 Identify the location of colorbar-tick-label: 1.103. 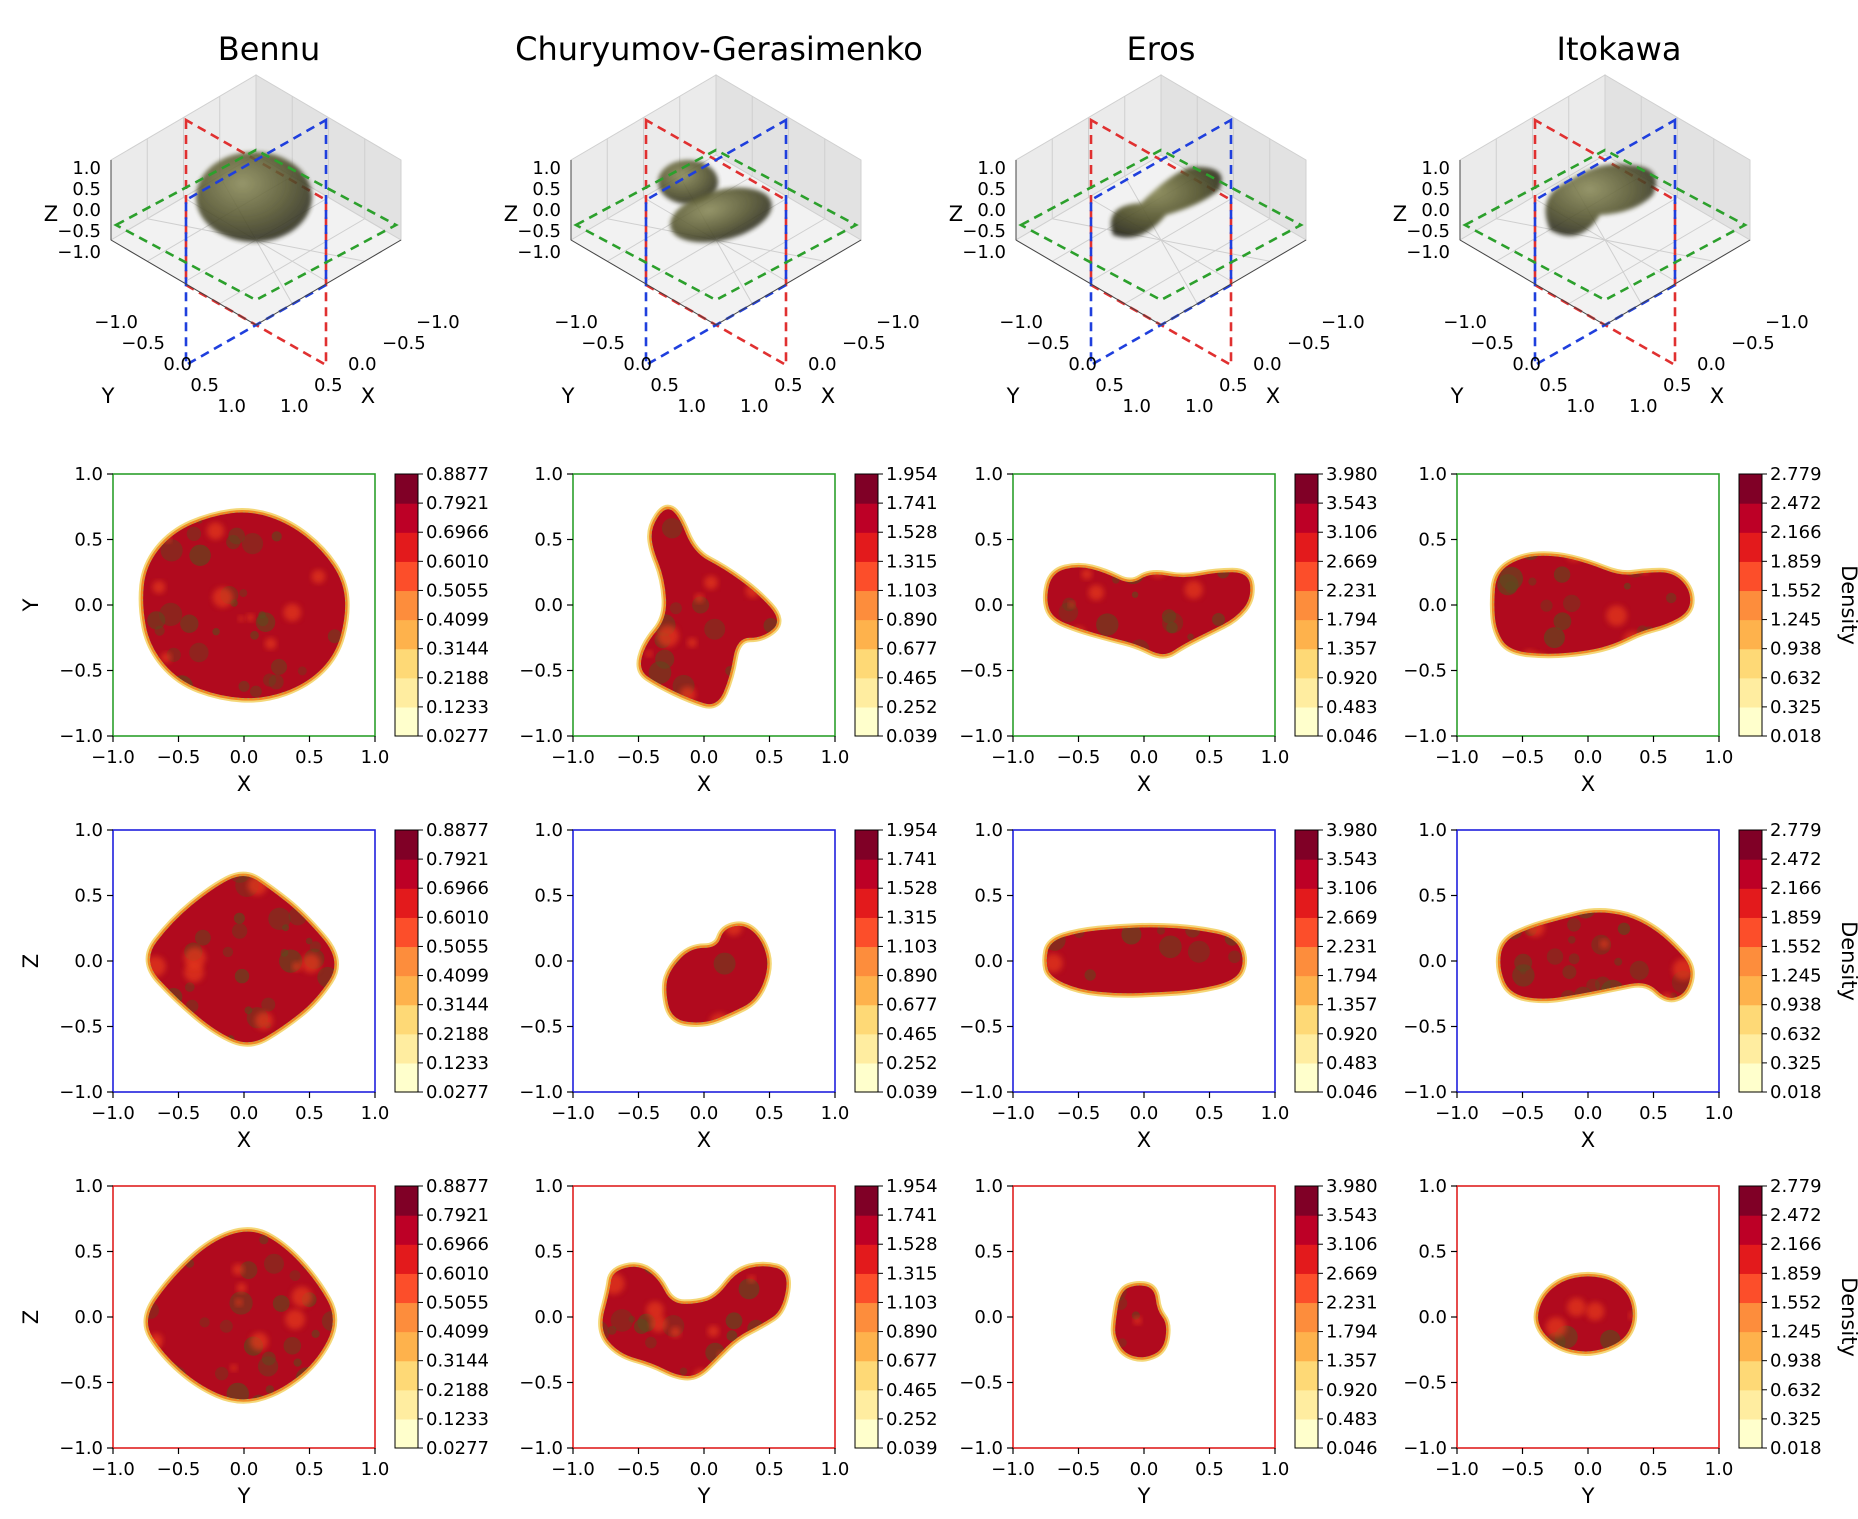
(912, 1302).